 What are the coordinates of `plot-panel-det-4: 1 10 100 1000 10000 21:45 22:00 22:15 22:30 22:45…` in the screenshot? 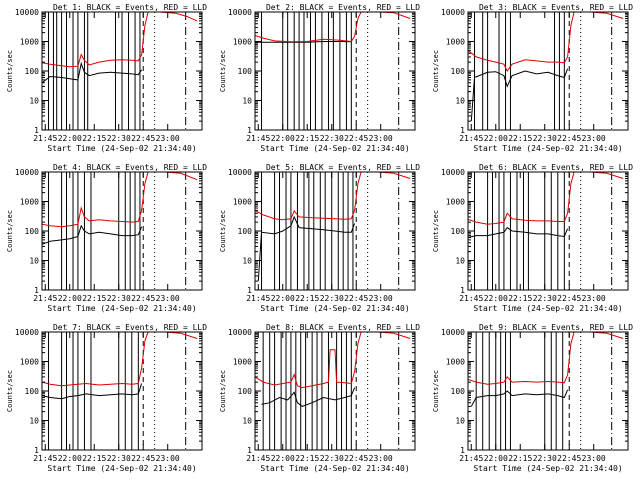 It's located at (106, 238).